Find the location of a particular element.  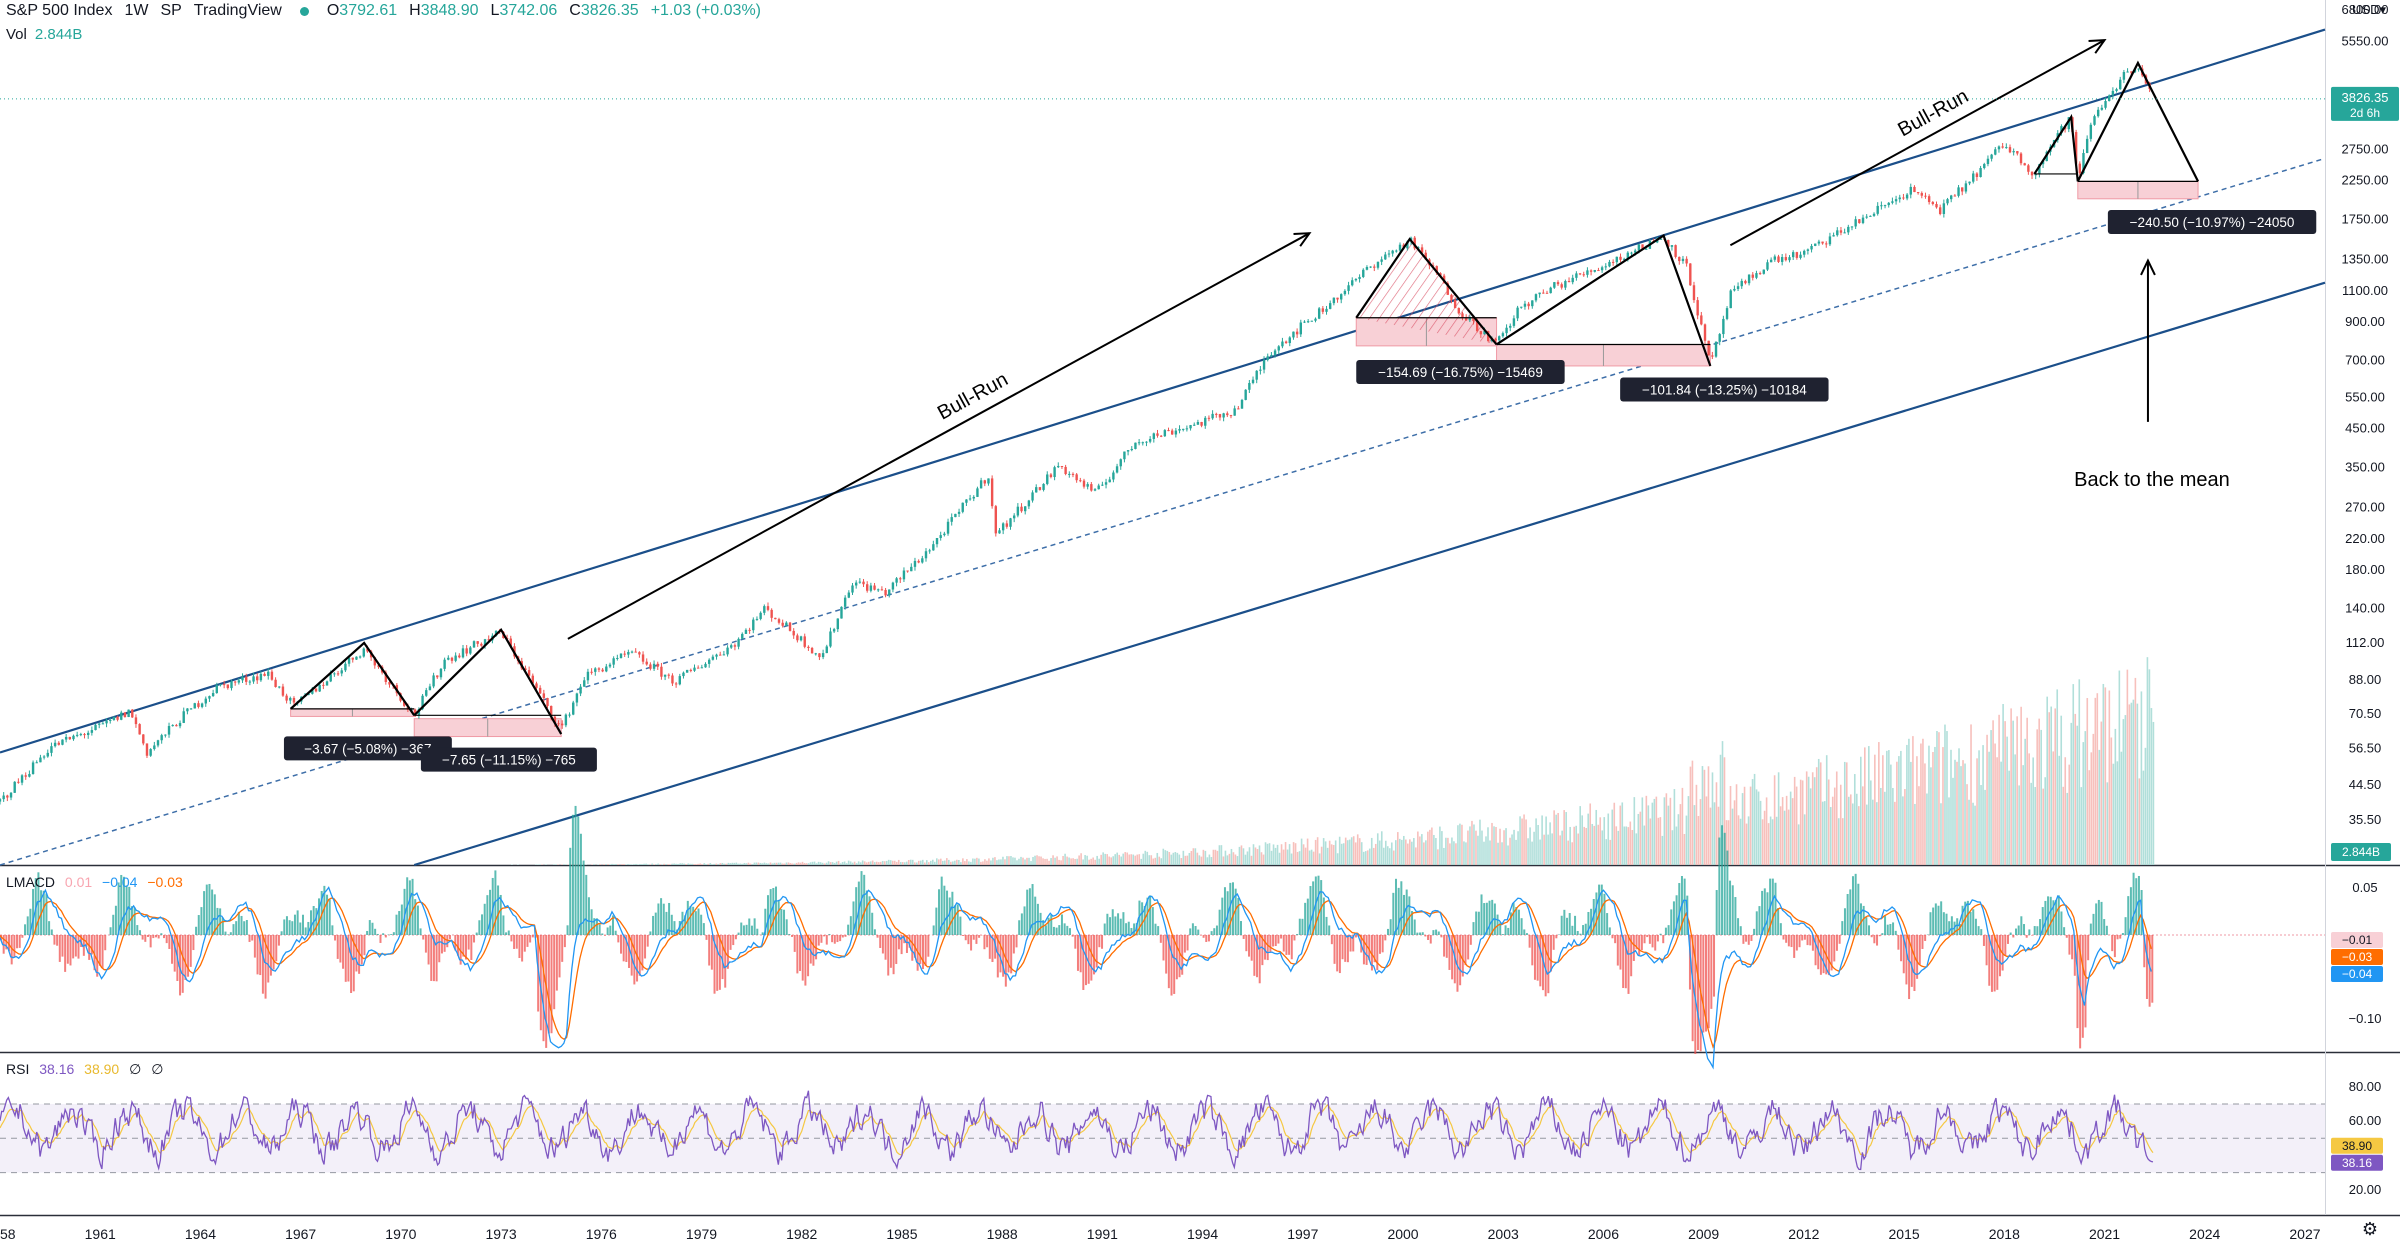

price-axis-tick: 270.00 is located at coordinates (2365, 506).